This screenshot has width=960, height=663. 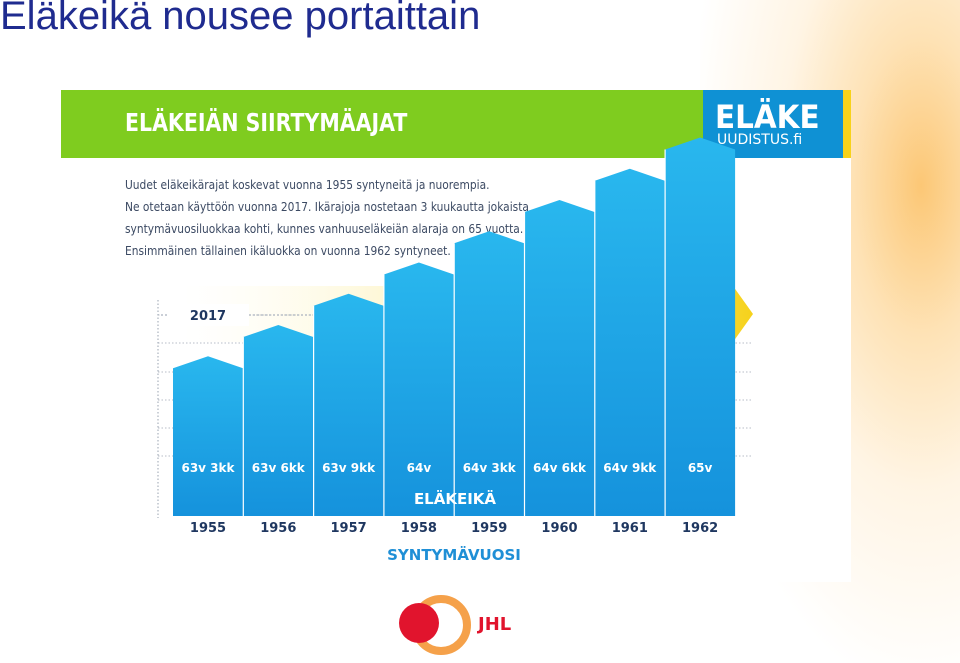 What do you see at coordinates (559, 528) in the screenshot?
I see `x-tick-1960: 1960` at bounding box center [559, 528].